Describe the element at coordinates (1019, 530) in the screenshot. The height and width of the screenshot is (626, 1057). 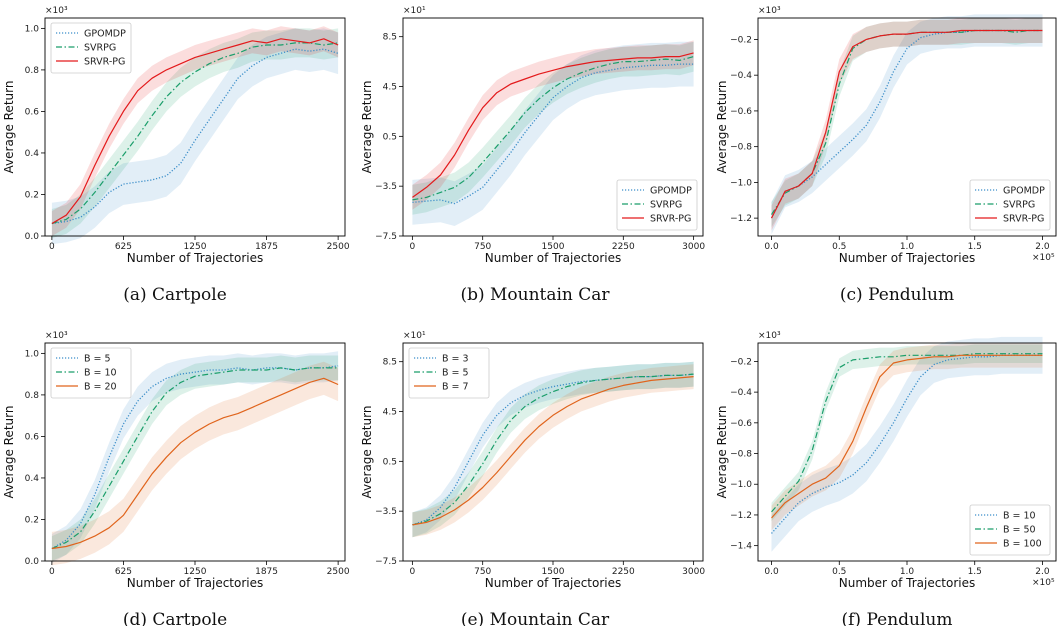
I see `legend-label-2: B = 50` at that location.